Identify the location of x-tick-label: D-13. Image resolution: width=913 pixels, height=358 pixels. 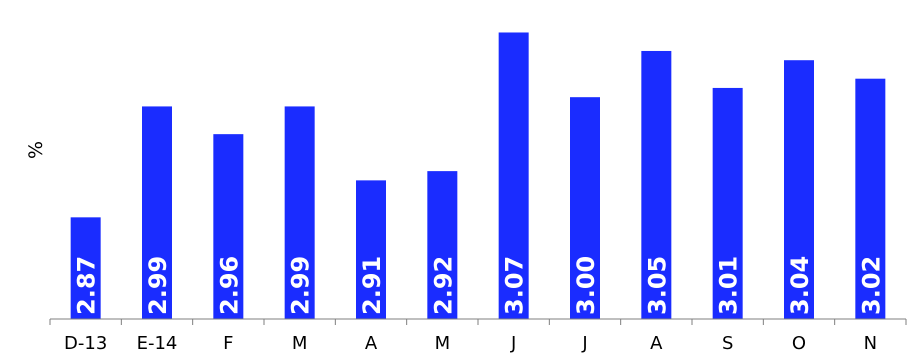
(85, 343).